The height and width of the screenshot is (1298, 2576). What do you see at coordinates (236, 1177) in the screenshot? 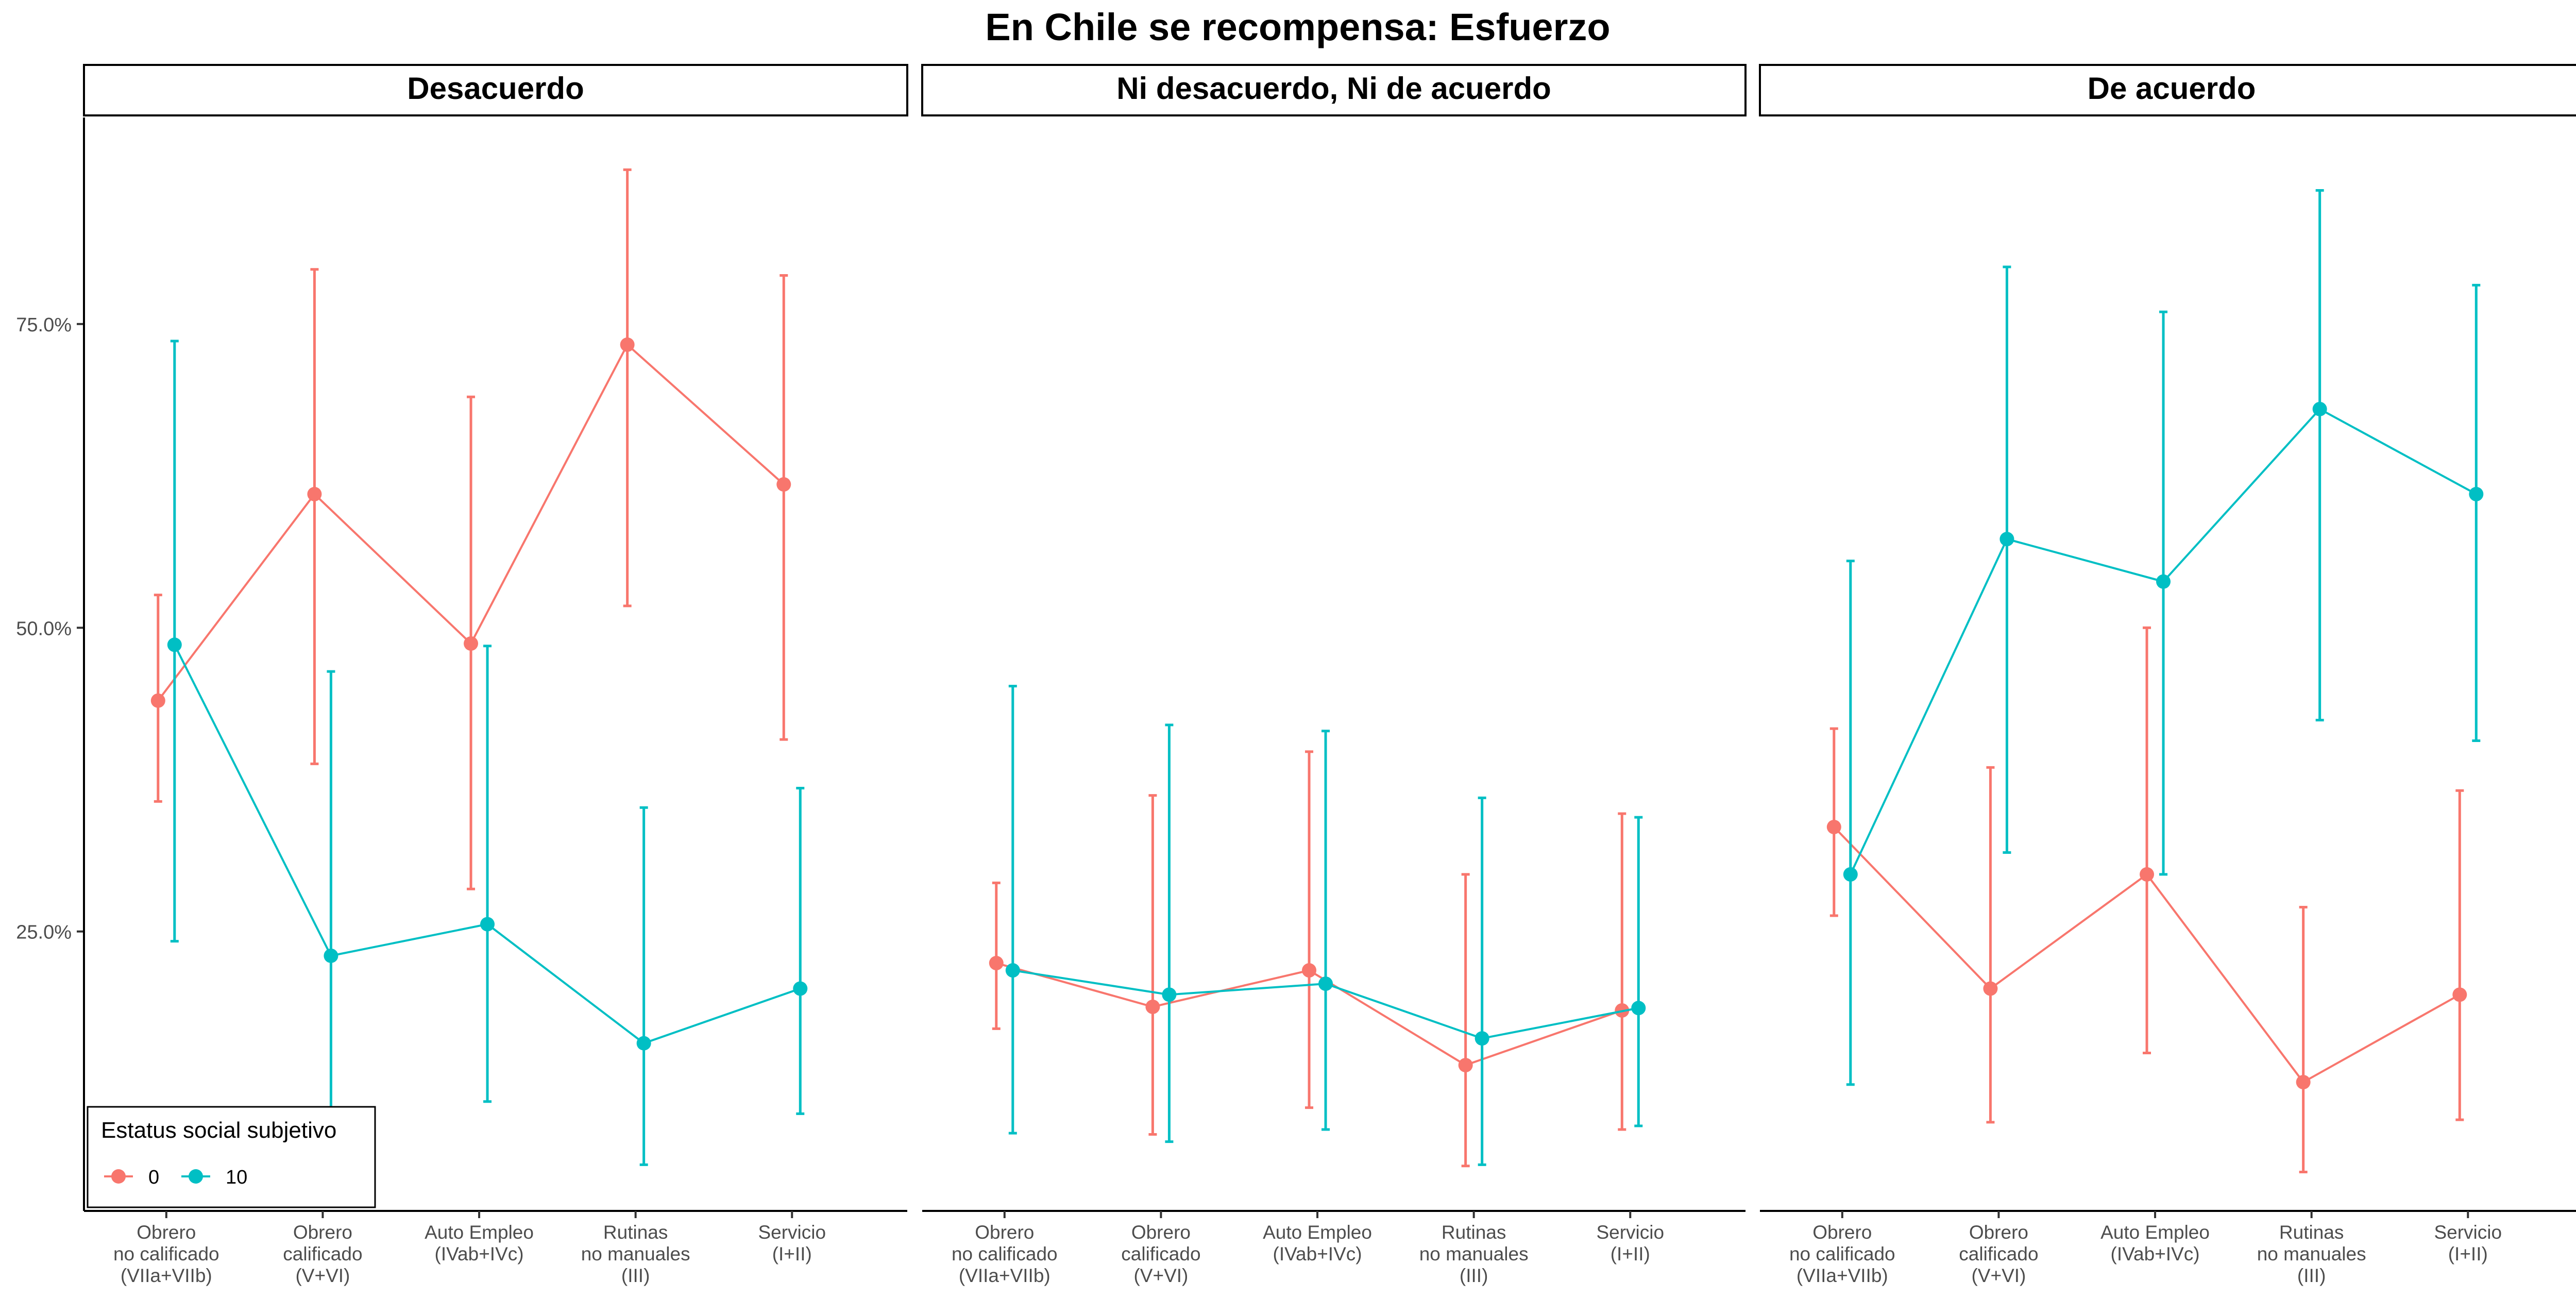
I see `legend-entry-label: 10` at bounding box center [236, 1177].